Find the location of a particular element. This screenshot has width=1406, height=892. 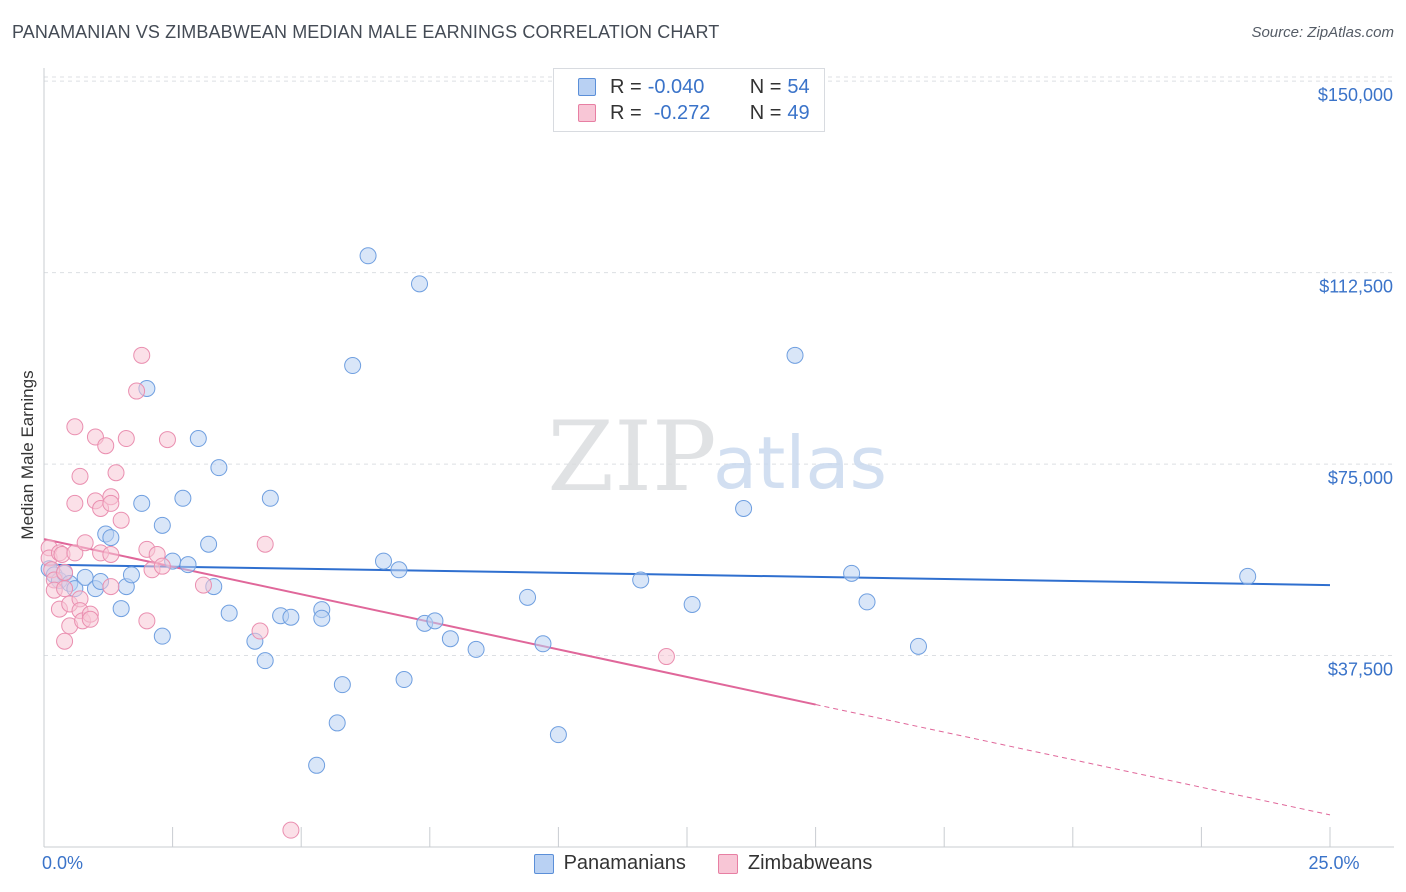

watermark-atlas: atlas is located at coordinates (800, 463).